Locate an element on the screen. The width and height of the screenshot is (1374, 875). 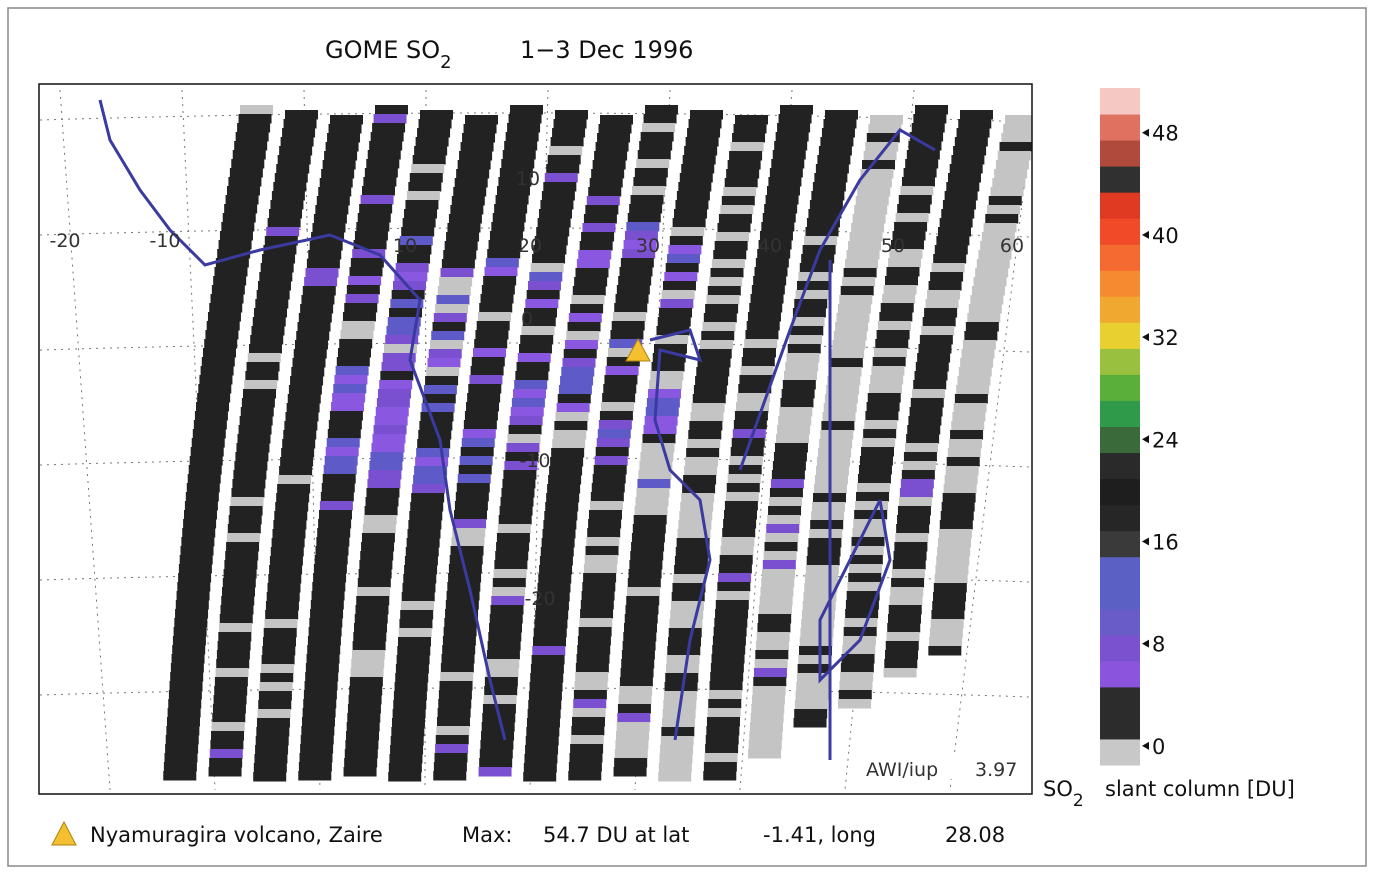
colorbar-tick-label: 40 is located at coordinates (1165, 236).